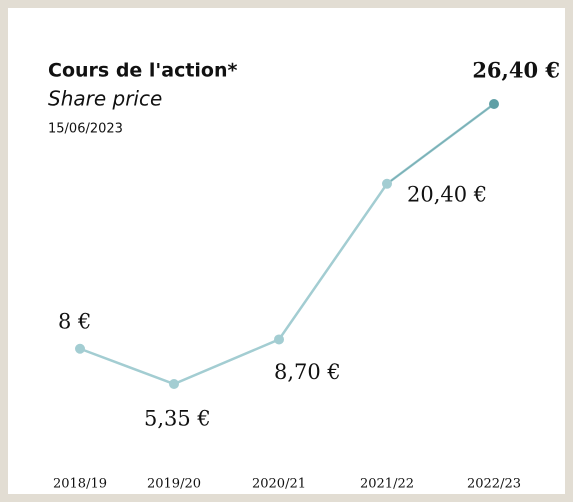  Describe the element at coordinates (447, 194) in the screenshot. I see `value-label: 20,40 €` at that location.